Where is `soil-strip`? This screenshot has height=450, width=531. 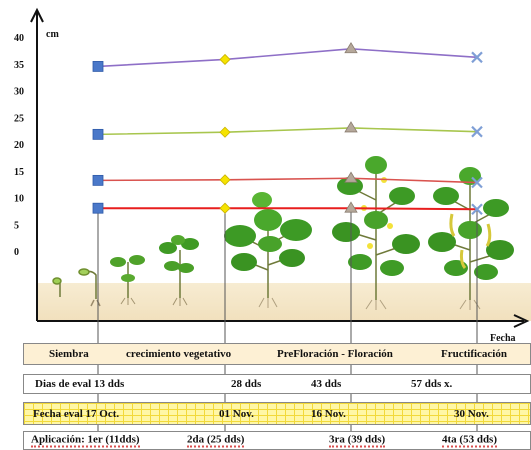
soil-strip is located at coordinates (284, 302).